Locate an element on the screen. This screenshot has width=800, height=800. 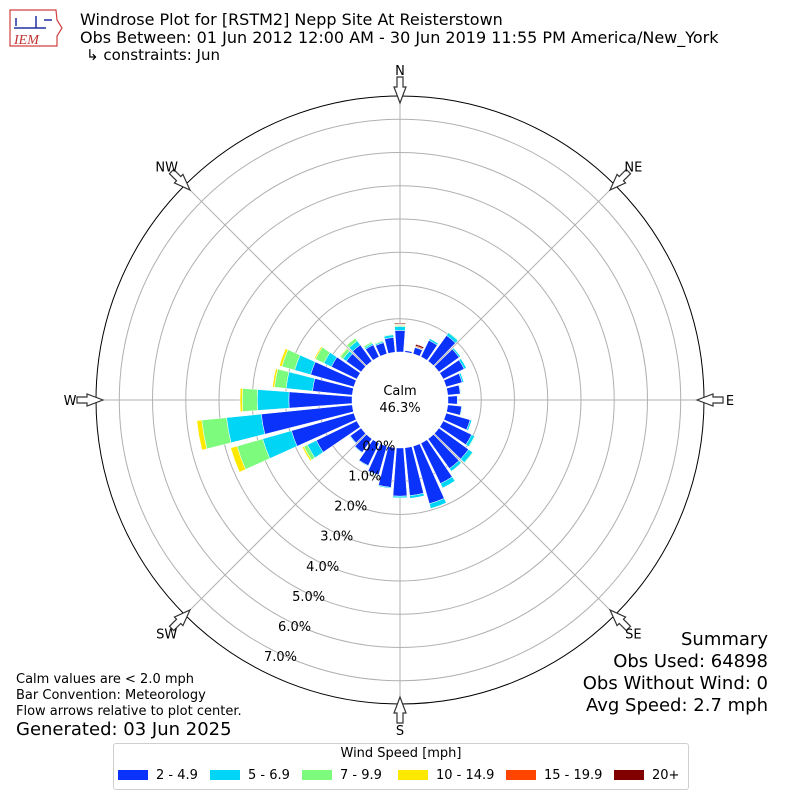
radial-tick-label: 7.0% is located at coordinates (280, 657).